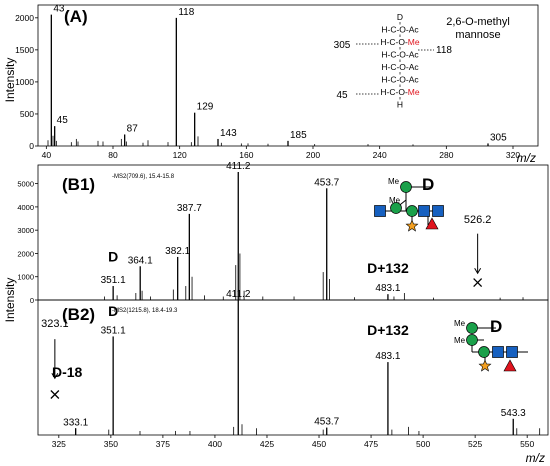 The image size is (550, 466). I want to click on x-tick-label: 200, so click(313, 155).